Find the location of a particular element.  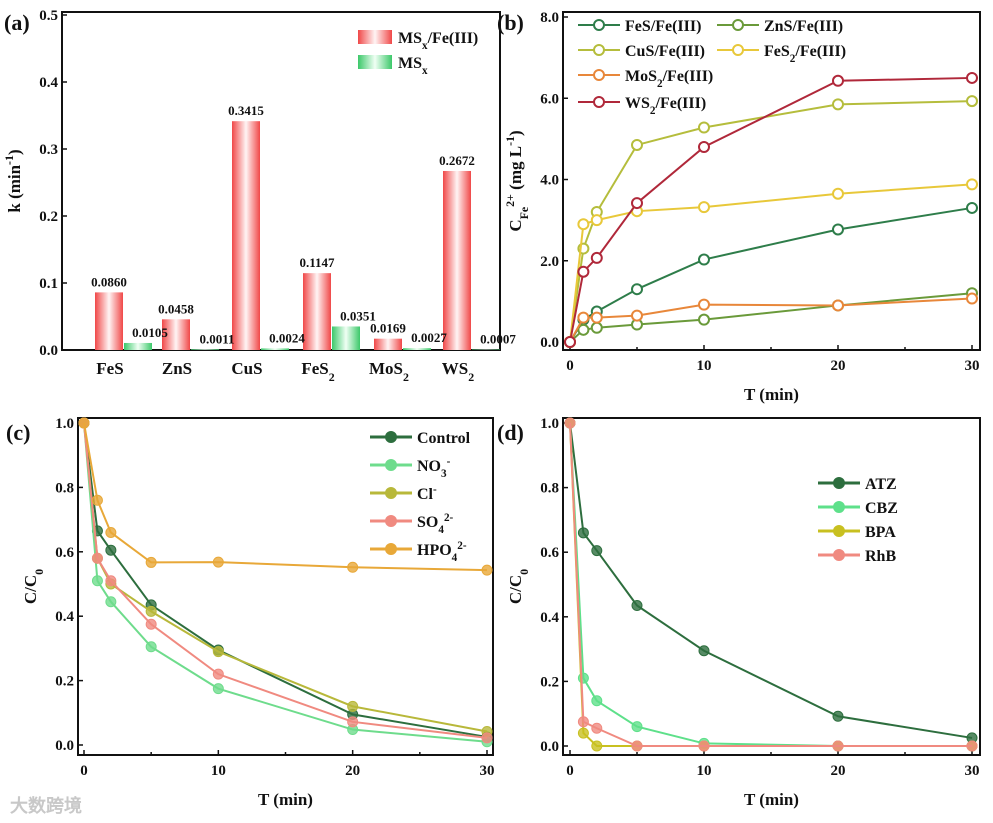

legend-label: FeS/Fe(III) is located at coordinates (663, 26).